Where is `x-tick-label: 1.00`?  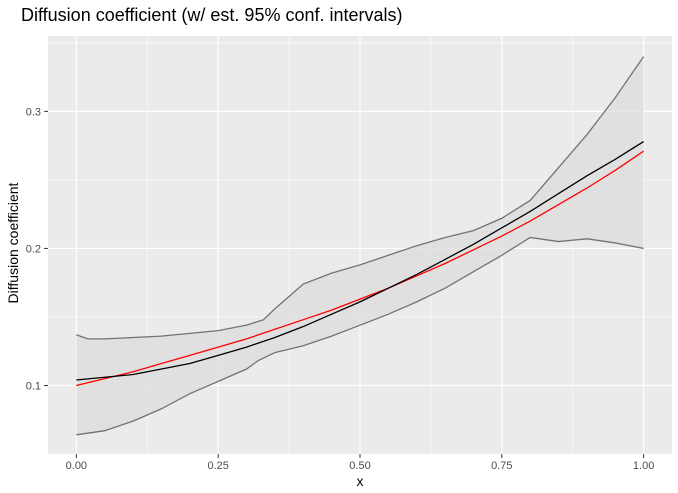 x-tick-label: 1.00 is located at coordinates (643, 466).